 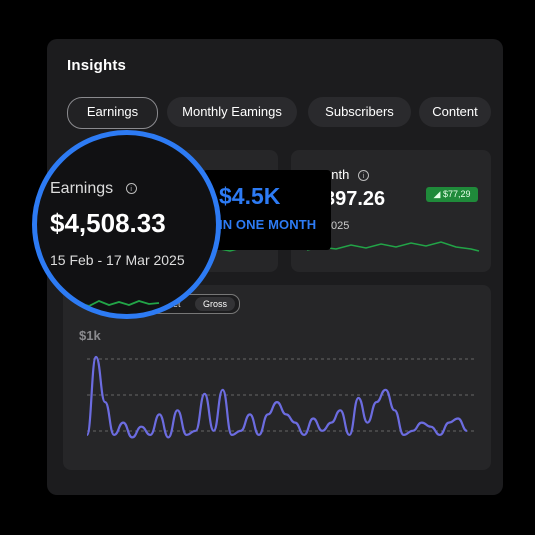 What do you see at coordinates (90, 335) in the screenshot?
I see `y-axis-label: $1k` at bounding box center [90, 335].